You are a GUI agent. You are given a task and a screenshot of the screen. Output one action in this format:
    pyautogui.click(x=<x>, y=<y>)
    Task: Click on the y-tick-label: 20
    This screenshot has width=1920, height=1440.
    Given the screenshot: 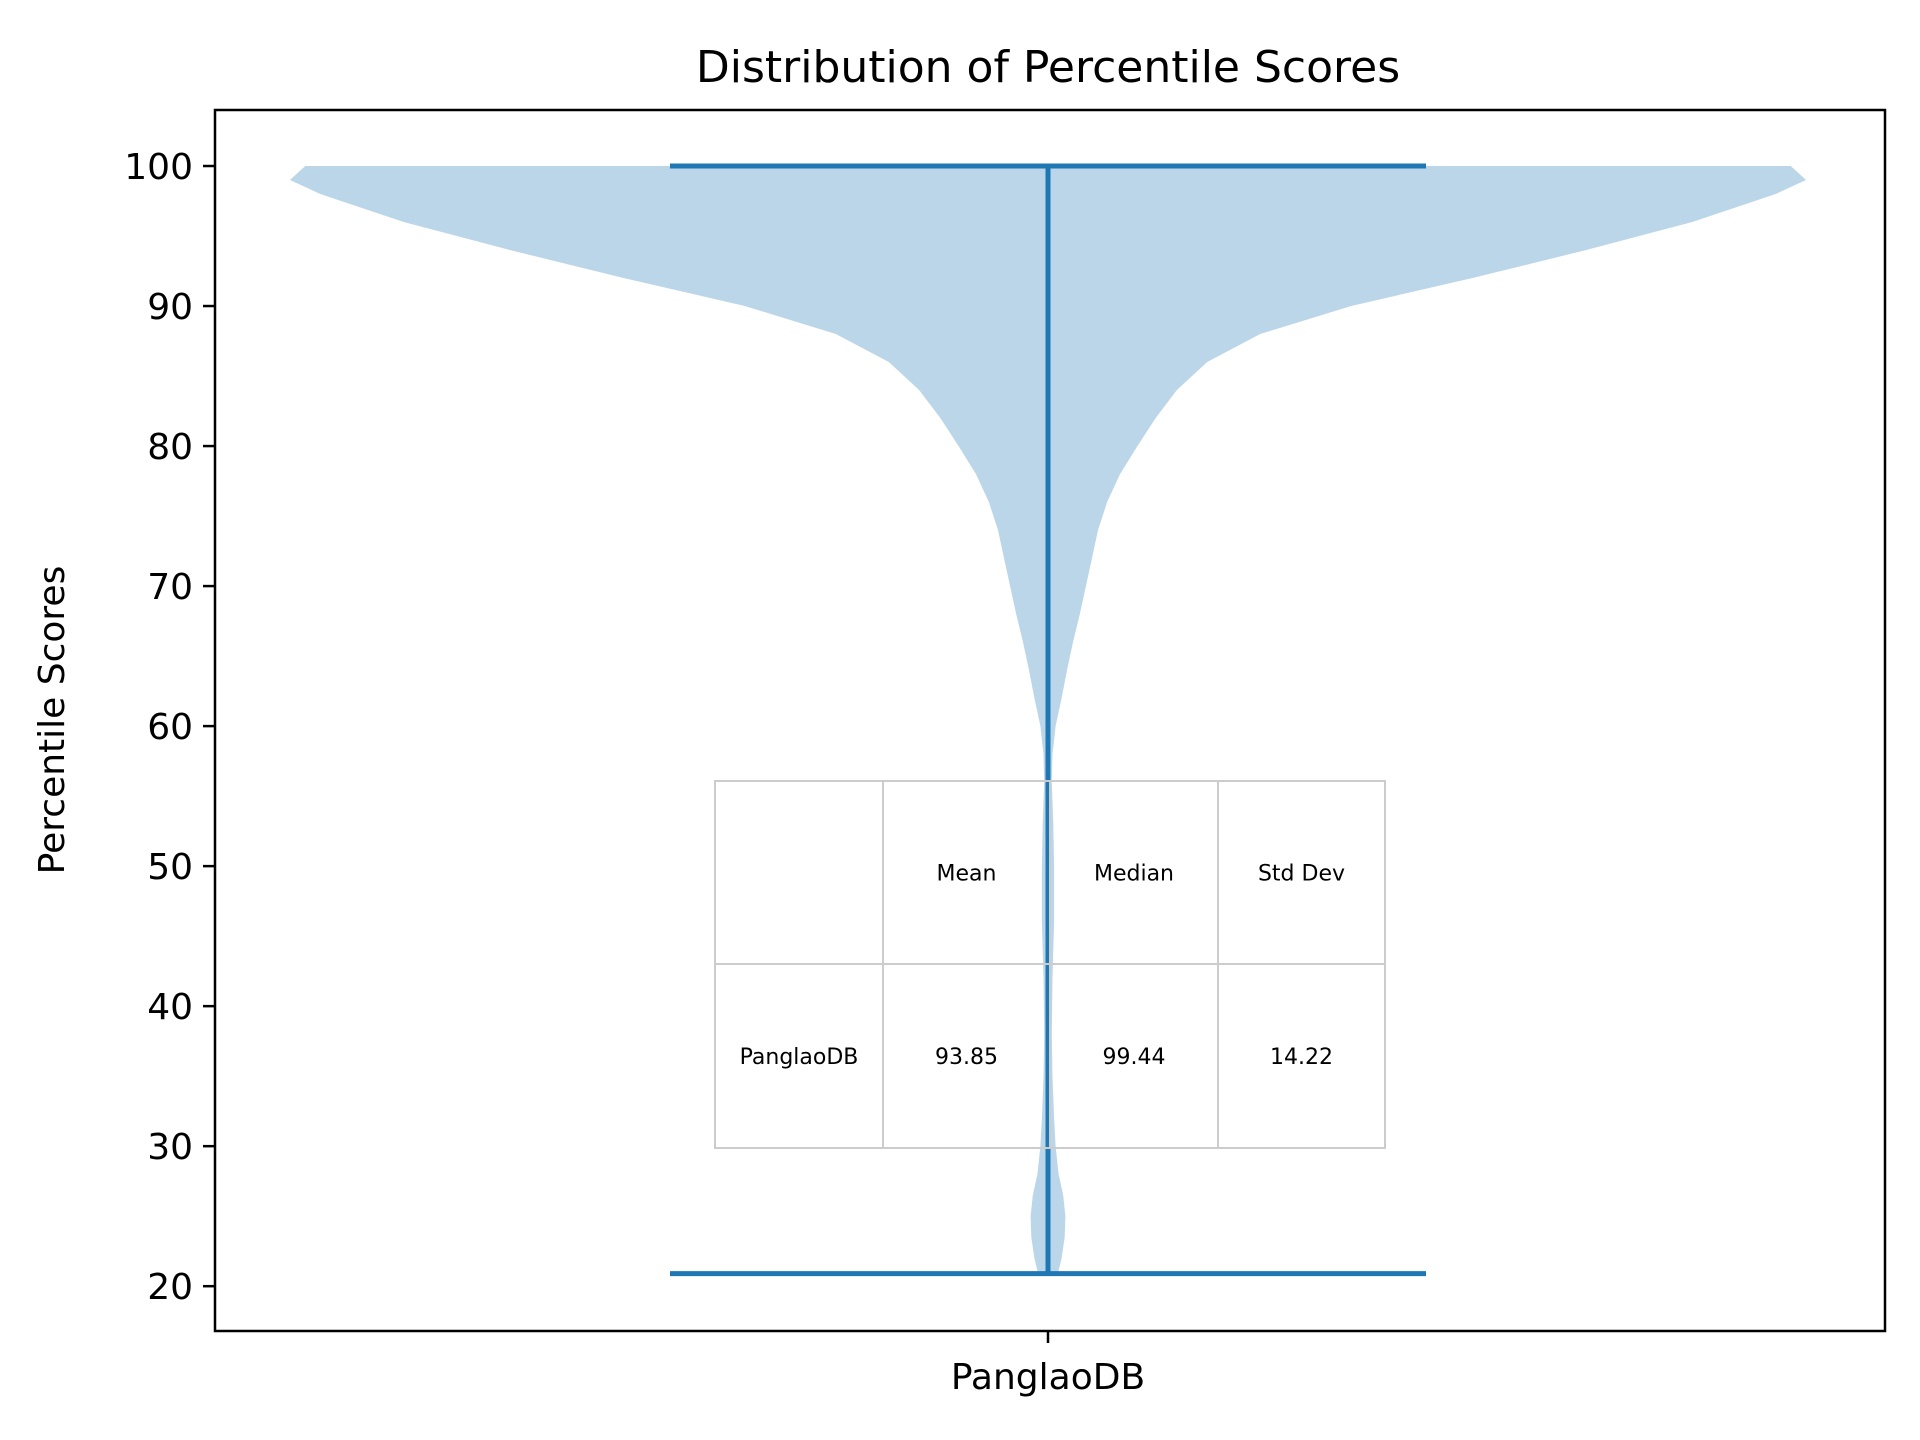 What is the action you would take?
    pyautogui.click(x=170, y=1287)
    